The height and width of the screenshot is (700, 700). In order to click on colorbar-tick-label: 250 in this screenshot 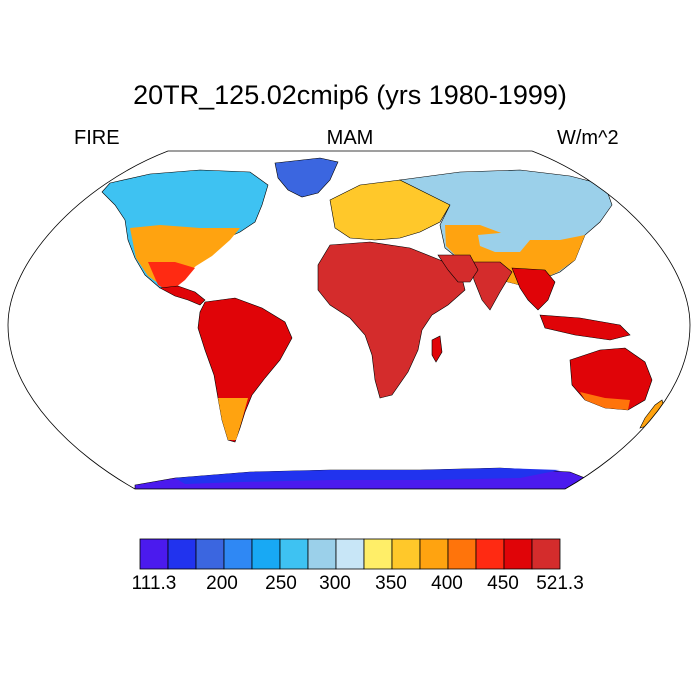, I will do `click(281, 583)`.